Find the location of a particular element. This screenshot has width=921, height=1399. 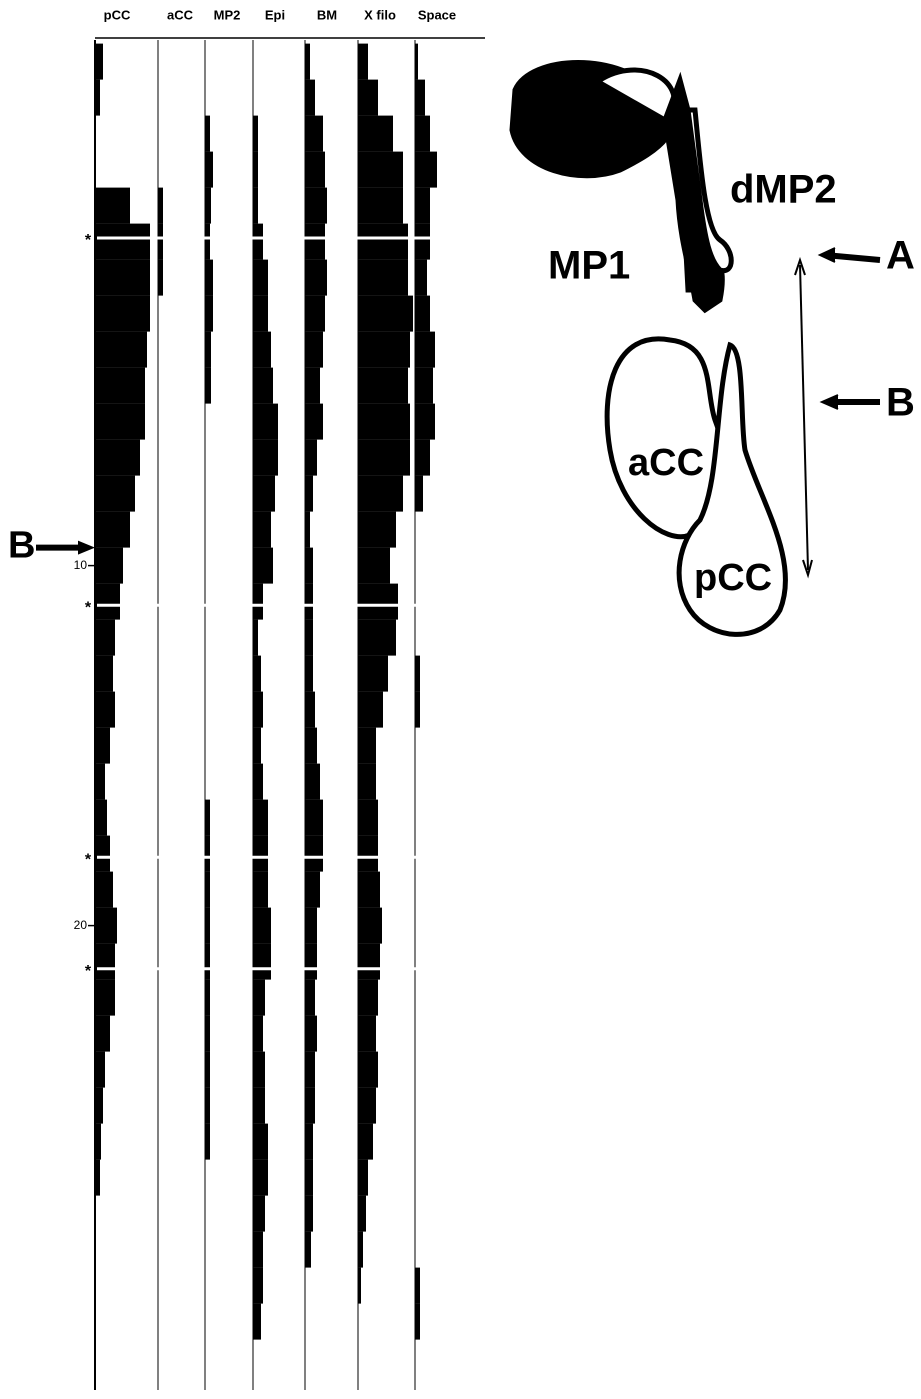

diagram-label: dMP2 is located at coordinates (783, 190).